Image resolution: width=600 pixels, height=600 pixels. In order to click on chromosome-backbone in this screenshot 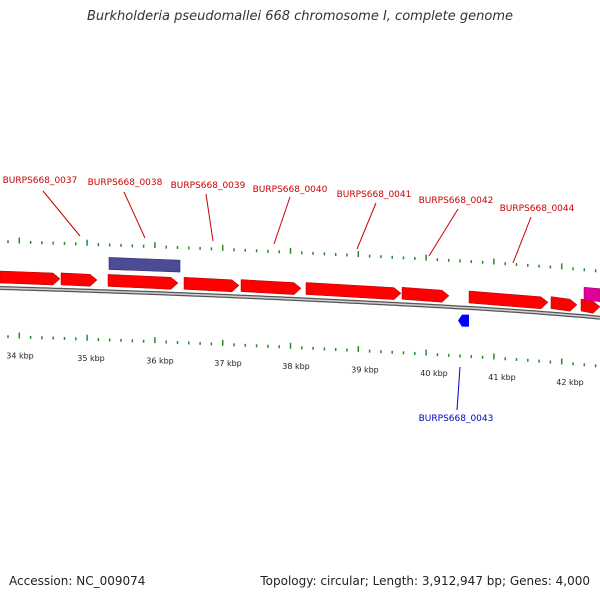, I will do `click(300, 303)`.